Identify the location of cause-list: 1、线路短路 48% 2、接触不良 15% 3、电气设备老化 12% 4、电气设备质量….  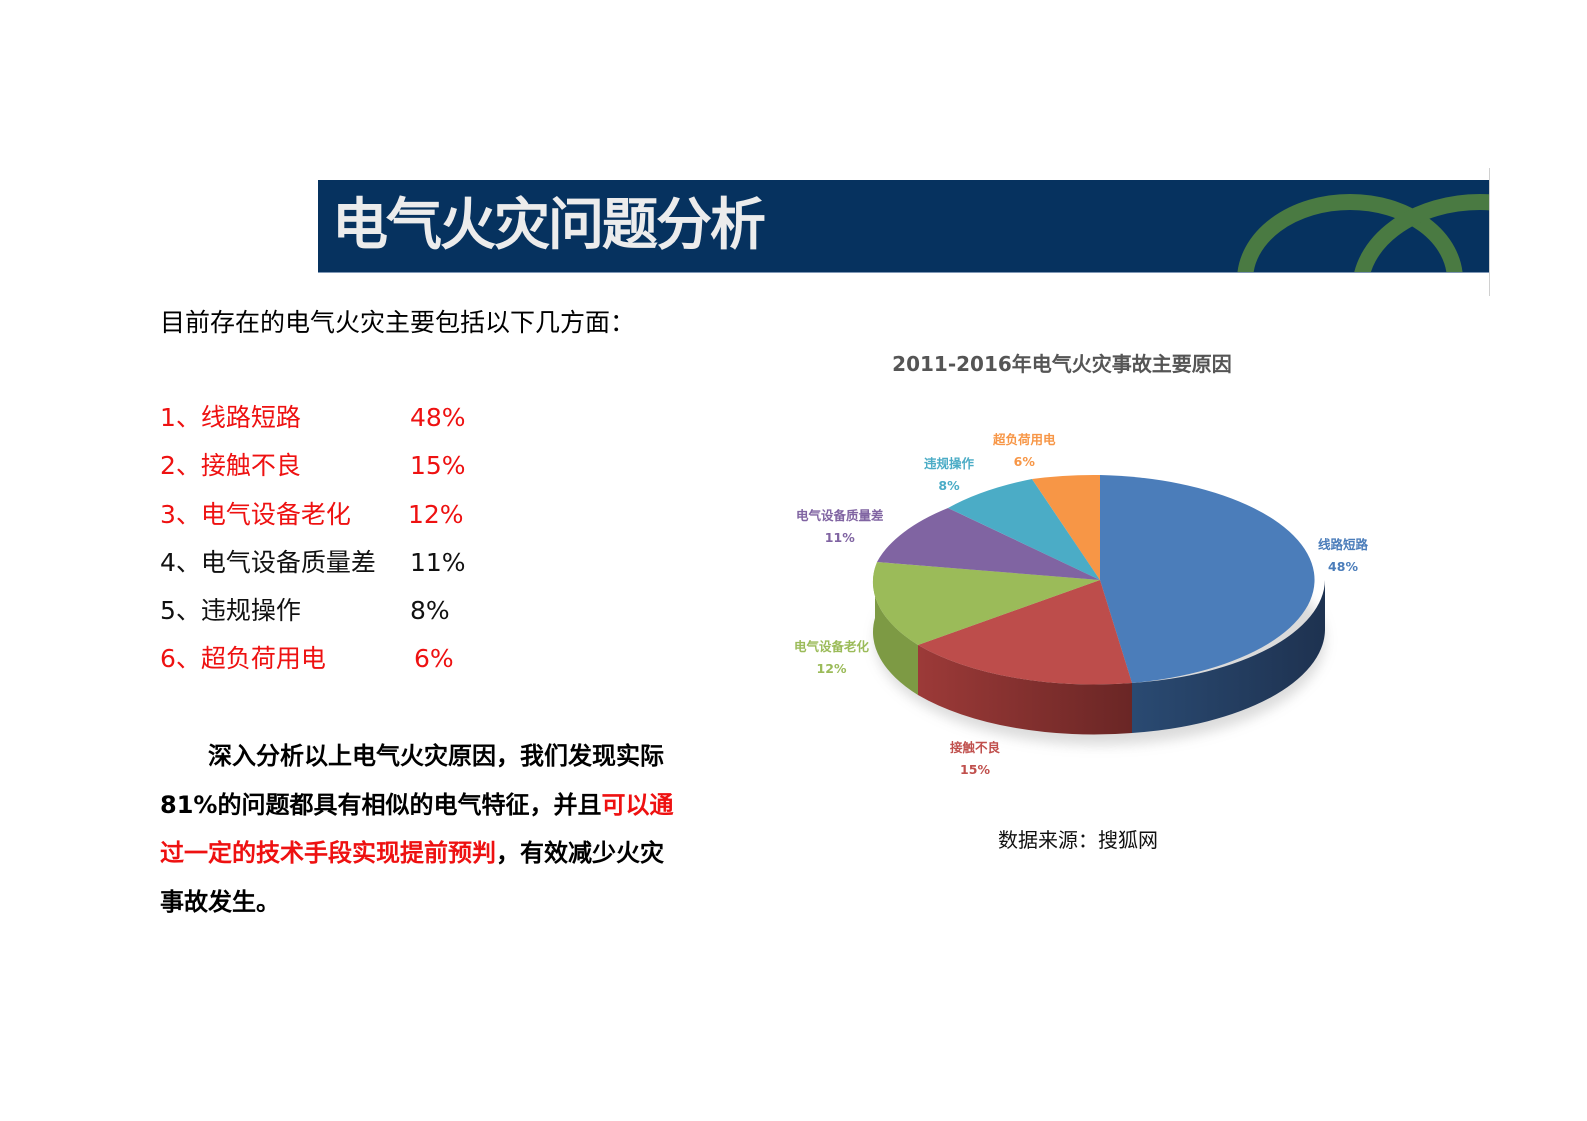
(330, 543).